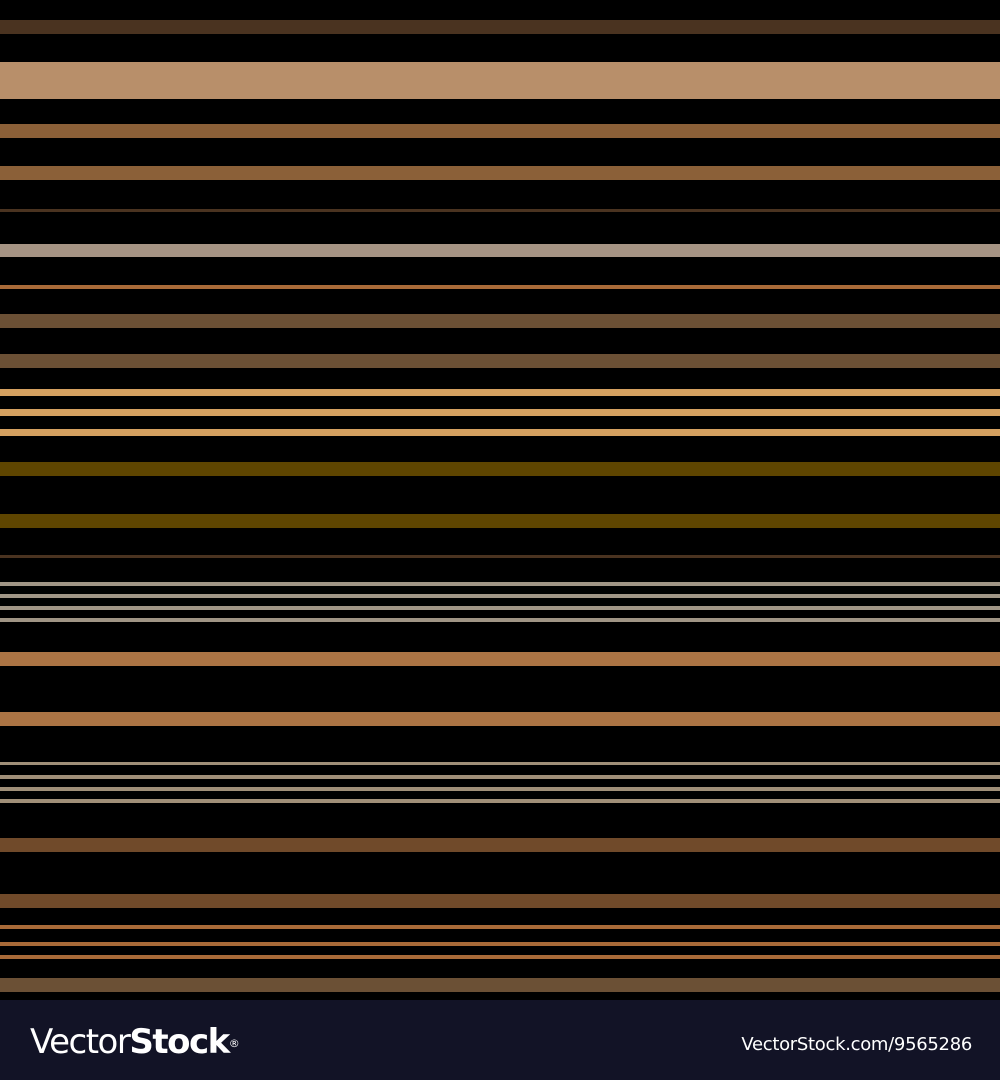  What do you see at coordinates (80, 1042) in the screenshot?
I see `logo-light-text: Vector` at bounding box center [80, 1042].